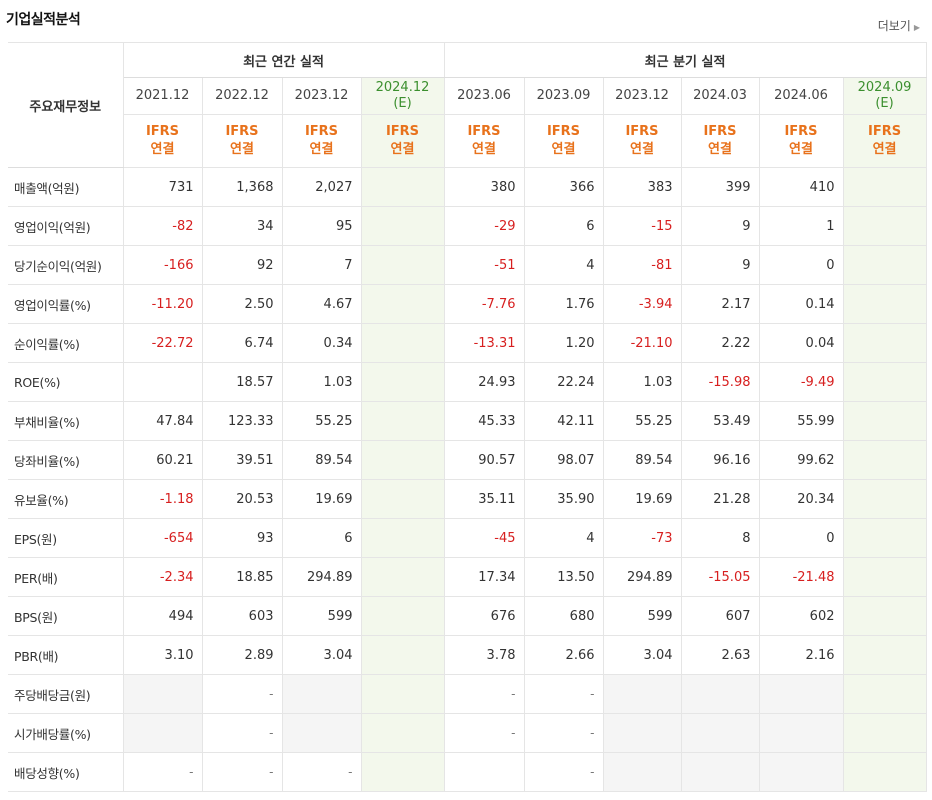 Image resolution: width=932 pixels, height=800 pixels. I want to click on table-row: EPS(원) -654 93 6 -45 4 -73 8 0, so click(467, 538).